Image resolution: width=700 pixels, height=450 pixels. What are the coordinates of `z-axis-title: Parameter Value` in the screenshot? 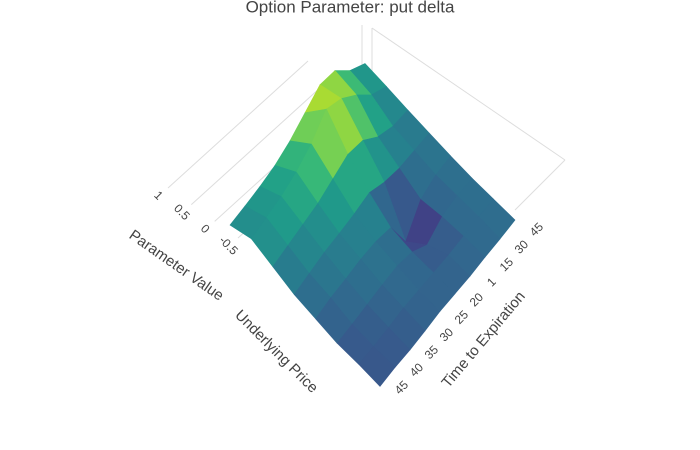 It's located at (176, 266).